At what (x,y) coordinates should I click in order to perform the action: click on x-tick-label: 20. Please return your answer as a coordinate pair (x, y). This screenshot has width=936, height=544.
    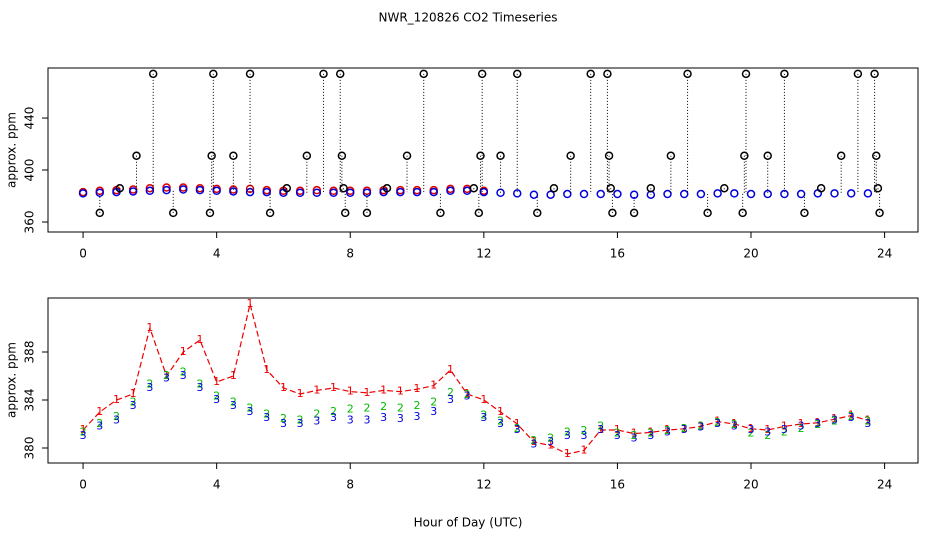
    Looking at the image, I should click on (750, 485).